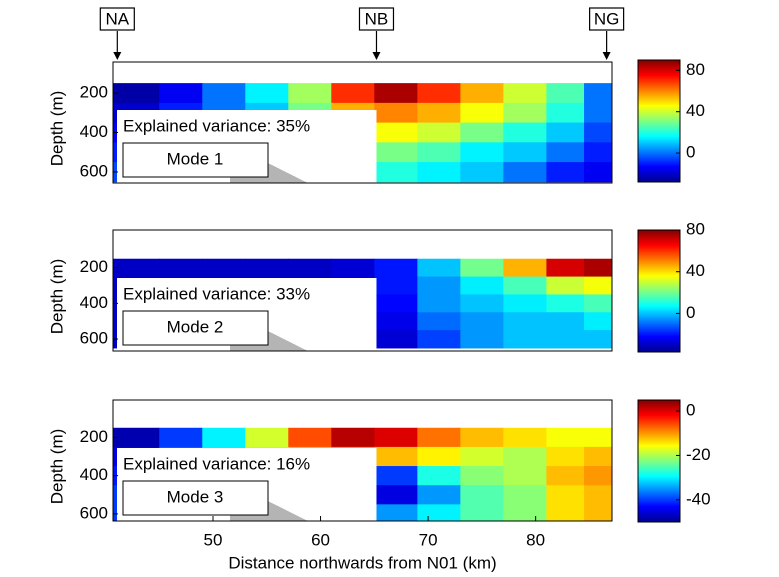  What do you see at coordinates (216, 463) in the screenshot?
I see `annotation: Explained variance: 16%` at bounding box center [216, 463].